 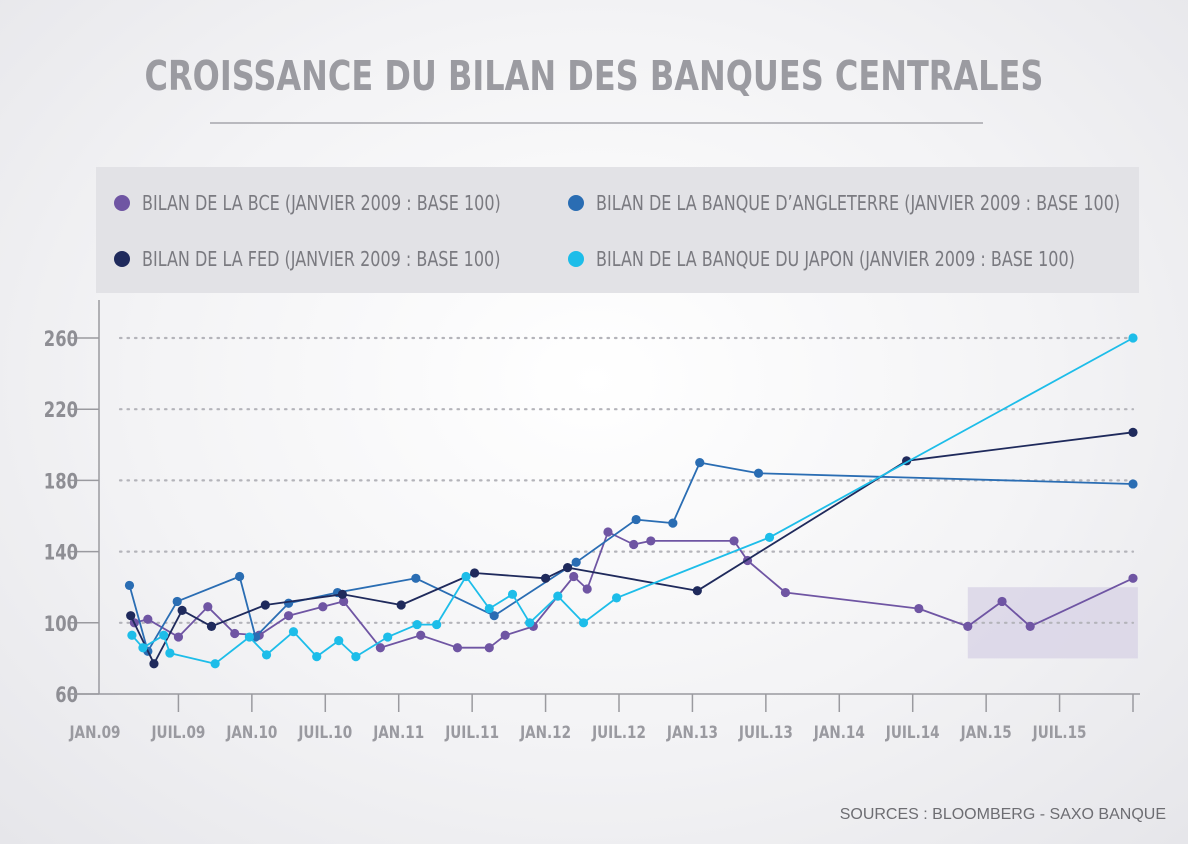 I want to click on x-tick-label: JAN.15, so click(x=986, y=733).